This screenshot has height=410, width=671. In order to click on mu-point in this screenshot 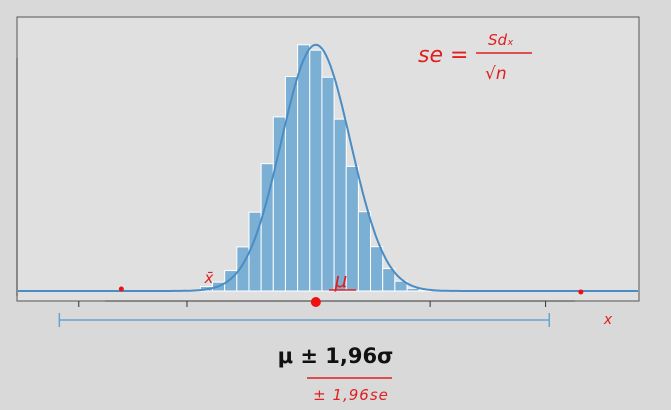, I will do `click(315, 302)`.